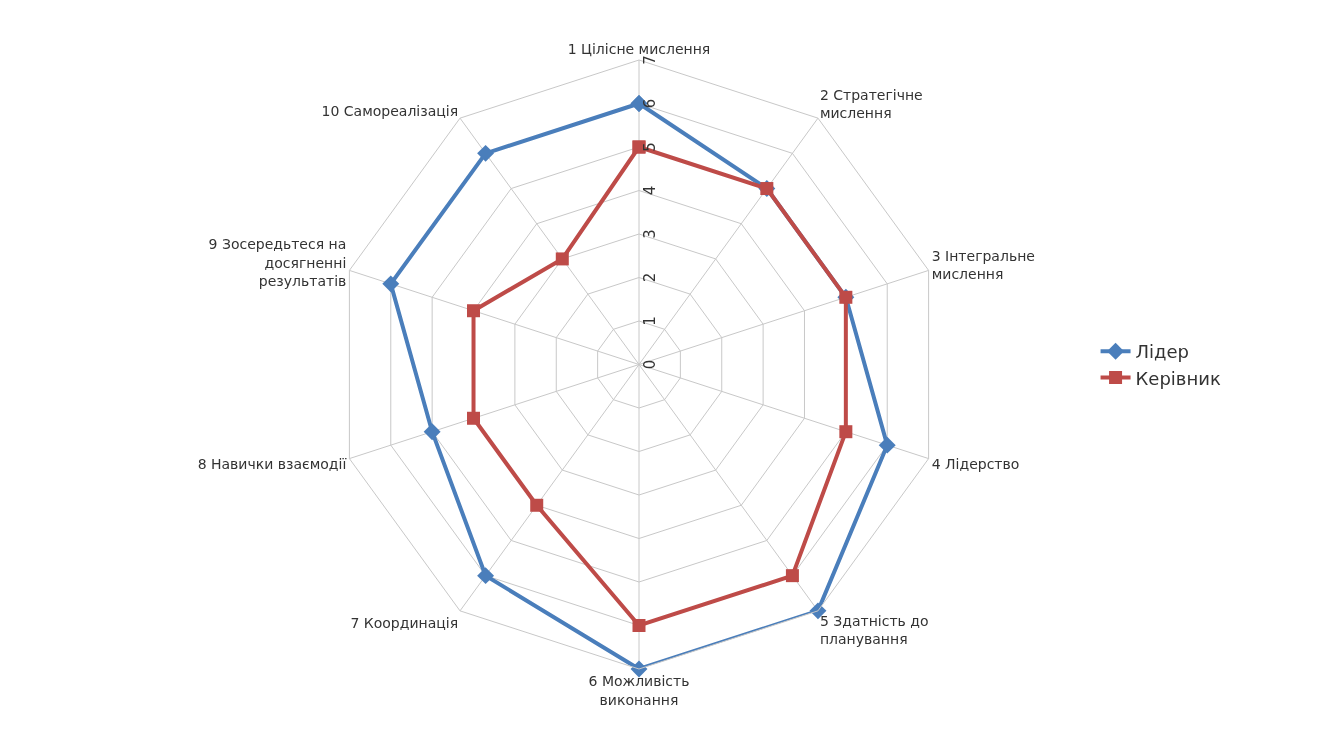 The image size is (1328, 749). What do you see at coordinates (649, 364) in the screenshot?
I see `y-tick-label: 0` at bounding box center [649, 364].